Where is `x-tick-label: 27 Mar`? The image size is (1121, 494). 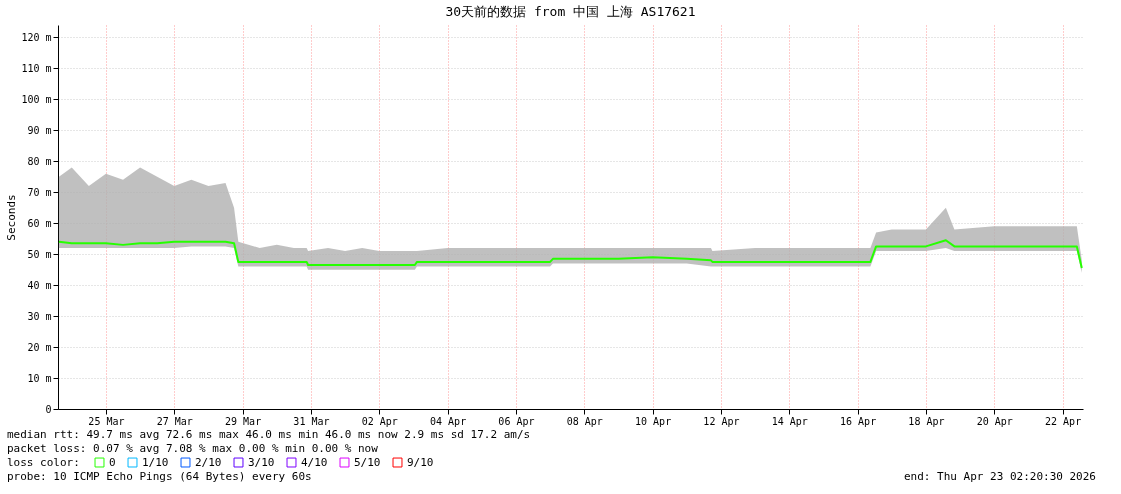 x-tick-label: 27 Mar is located at coordinates (174, 421).